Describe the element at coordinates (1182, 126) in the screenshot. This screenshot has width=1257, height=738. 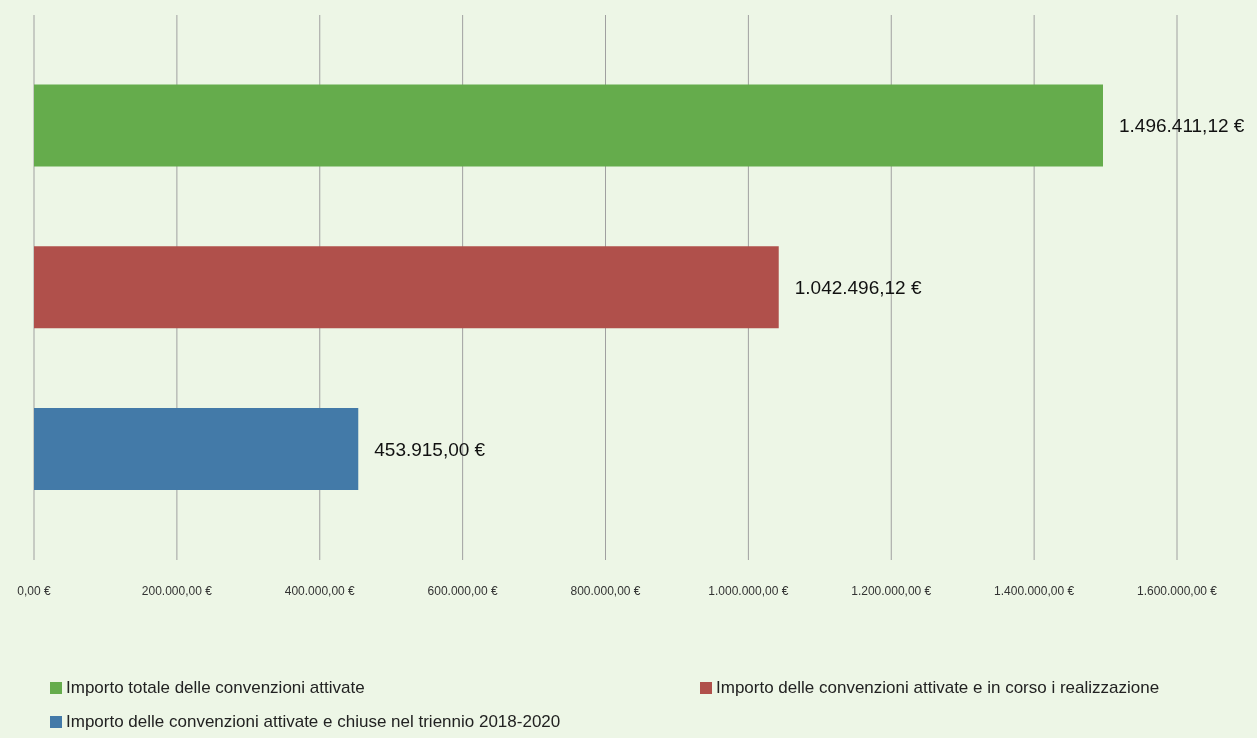
I see `data-label: 1.496.411,12 €` at that location.